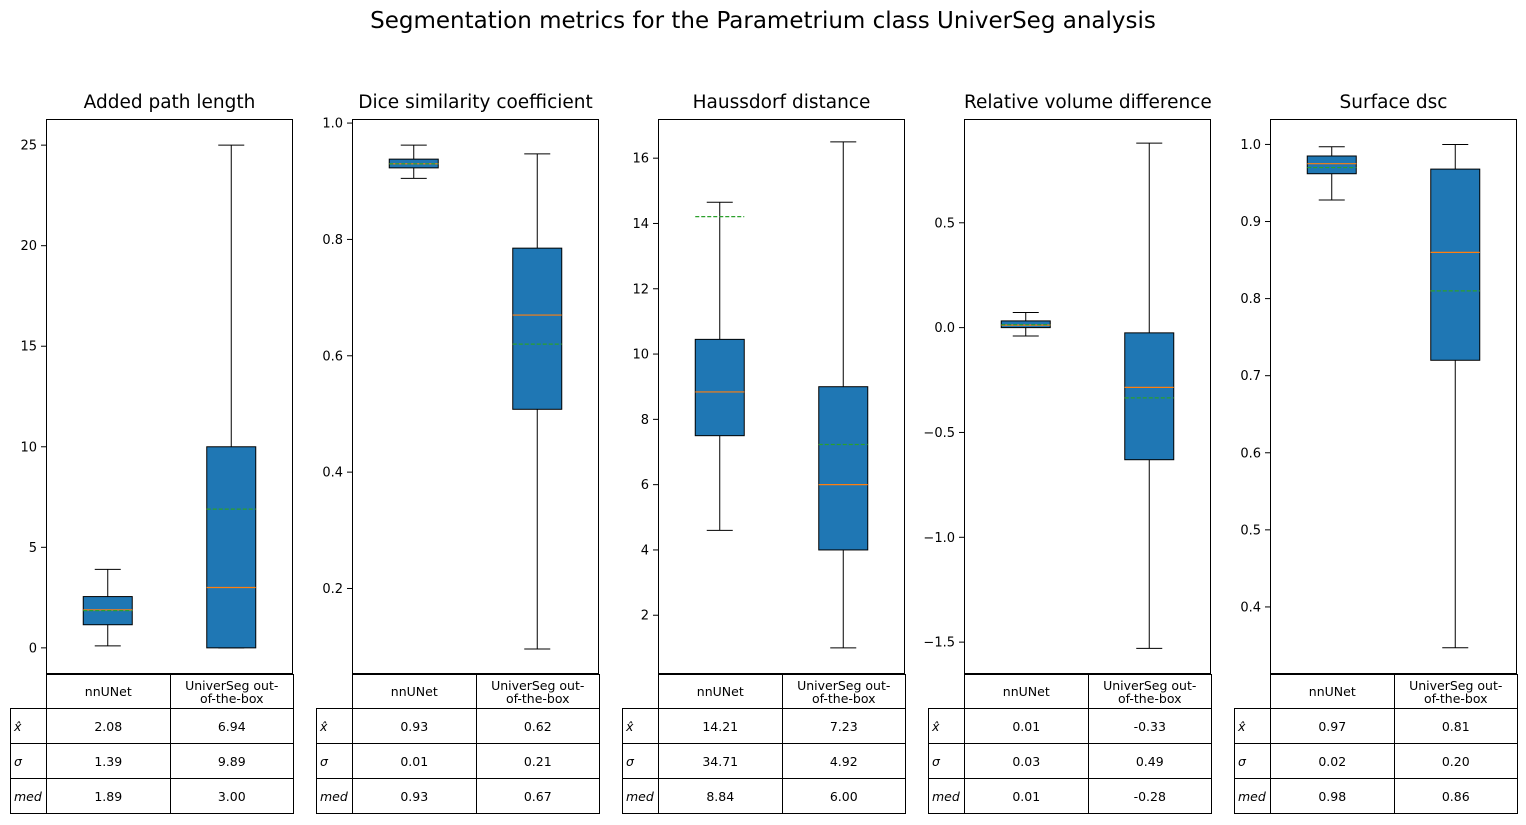 This screenshot has width=1526, height=825. Describe the element at coordinates (33, 648) in the screenshot. I see `y-tick-label: 0` at that location.